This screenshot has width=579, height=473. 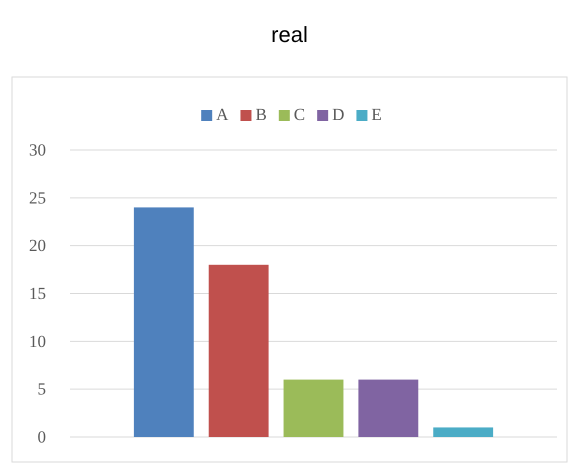 What do you see at coordinates (338, 114) in the screenshot?
I see `legend-label: D` at bounding box center [338, 114].